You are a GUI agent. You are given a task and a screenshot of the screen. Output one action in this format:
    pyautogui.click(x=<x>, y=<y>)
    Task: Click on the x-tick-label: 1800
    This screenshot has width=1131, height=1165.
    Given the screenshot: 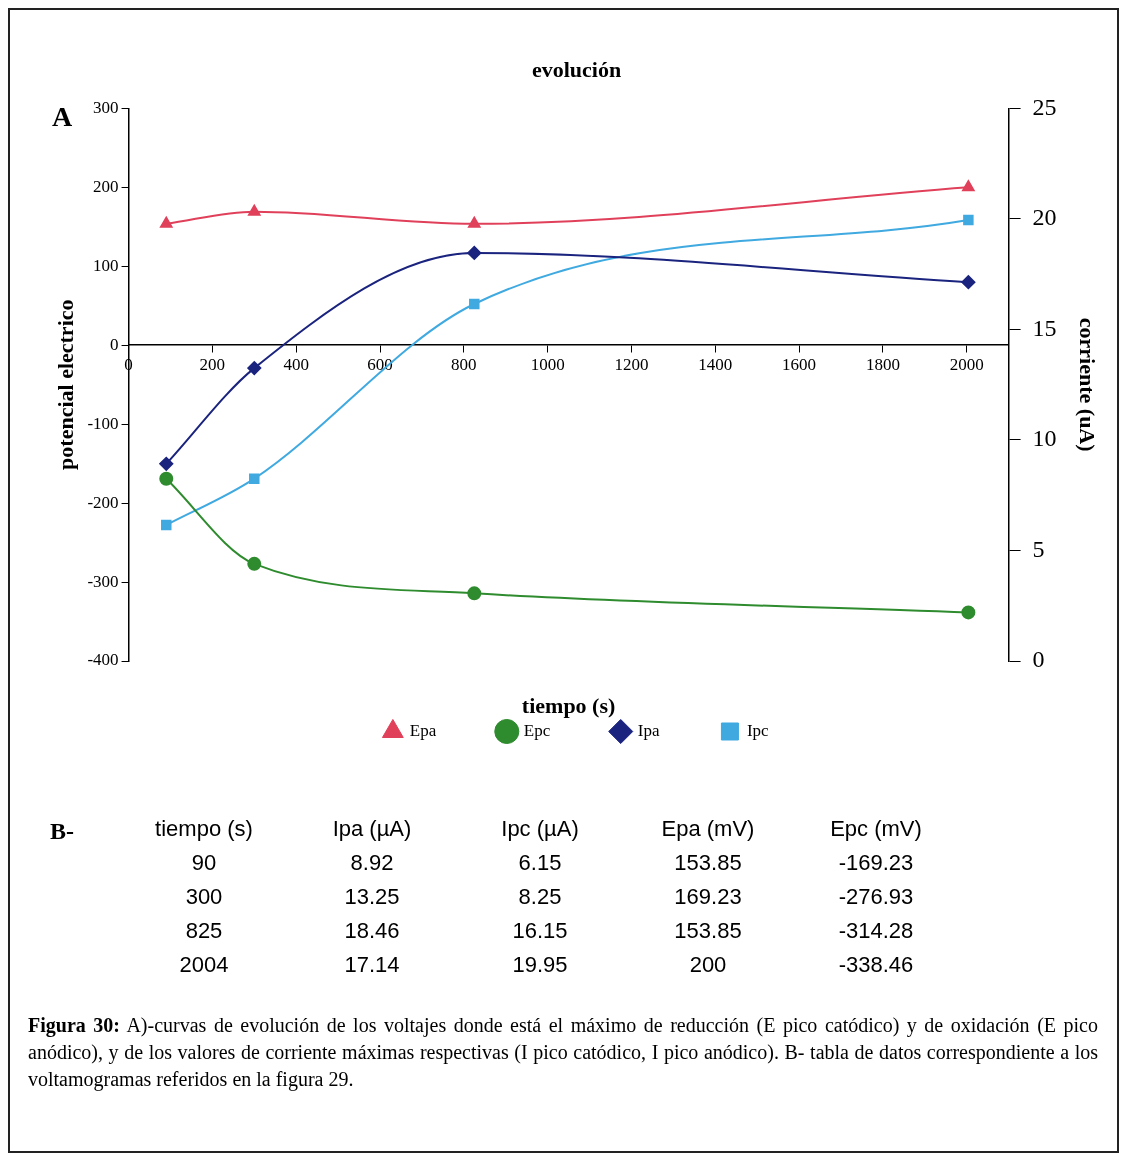 What is the action you would take?
    pyautogui.click(x=882, y=364)
    